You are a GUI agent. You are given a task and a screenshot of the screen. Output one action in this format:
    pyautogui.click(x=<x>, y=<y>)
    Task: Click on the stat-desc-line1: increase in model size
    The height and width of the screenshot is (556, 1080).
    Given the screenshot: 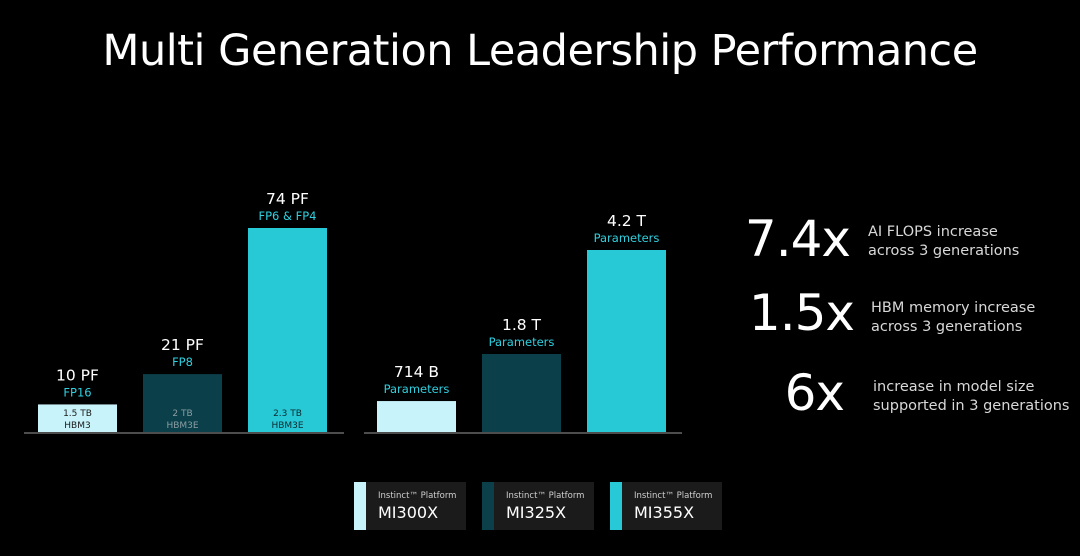 What is the action you would take?
    pyautogui.click(x=954, y=387)
    